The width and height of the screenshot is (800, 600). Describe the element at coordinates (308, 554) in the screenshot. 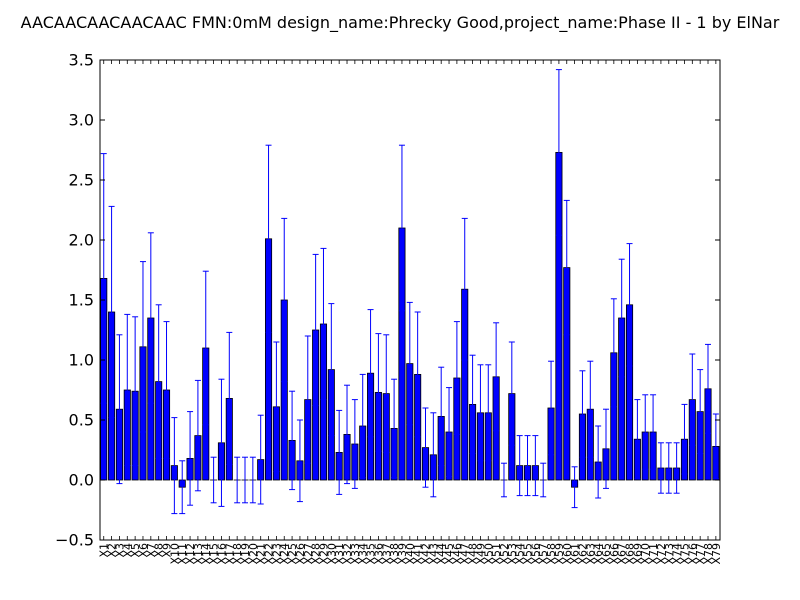

I see `x-tick-label: X27` at that location.